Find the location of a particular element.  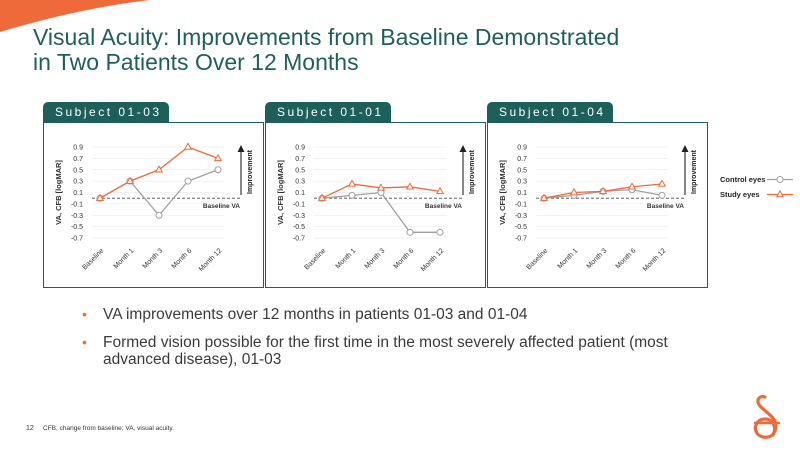

panel-tab-subject-01-04: Subject 01-04 is located at coordinates (550, 112).